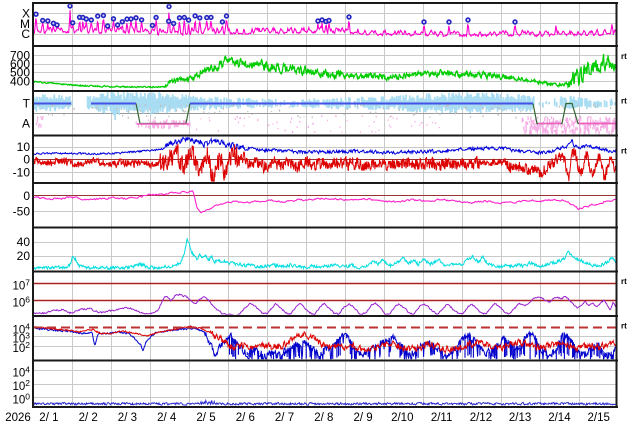 Image resolution: width=634 pixels, height=429 pixels. I want to click on svg-text: 2/ 6, so click(245, 418).